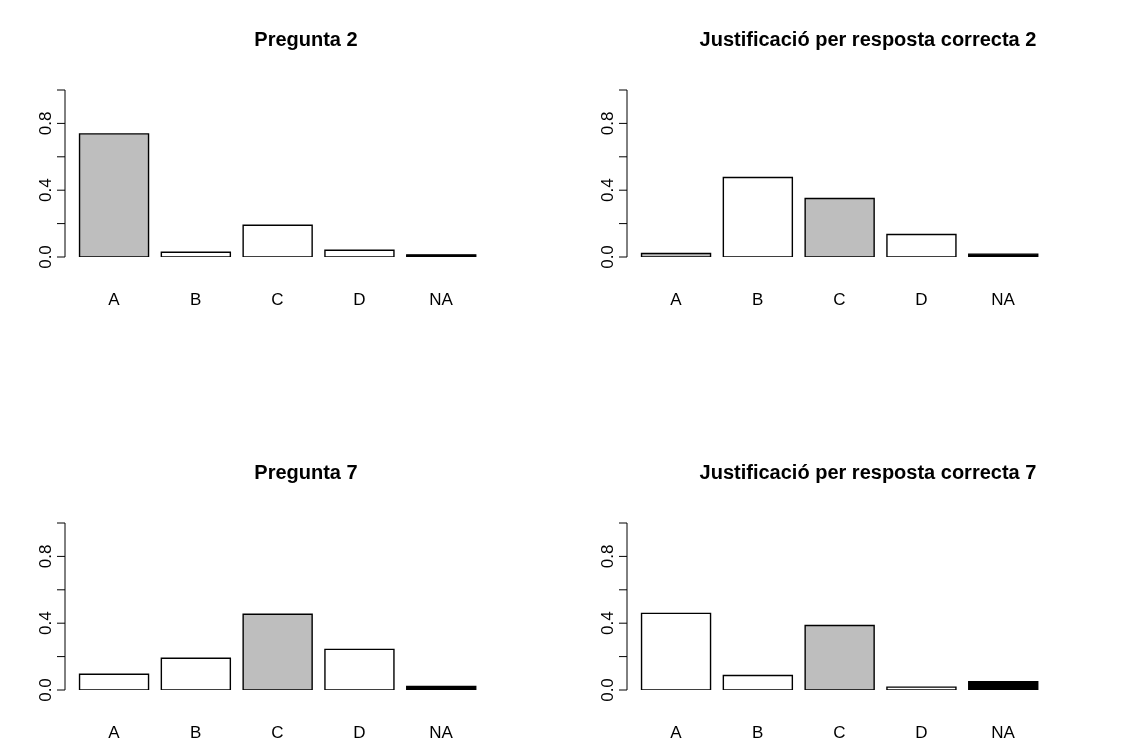 The height and width of the screenshot is (738, 1129). Describe the element at coordinates (306, 472) in the screenshot. I see `chart-title: Pregunta 7` at that location.